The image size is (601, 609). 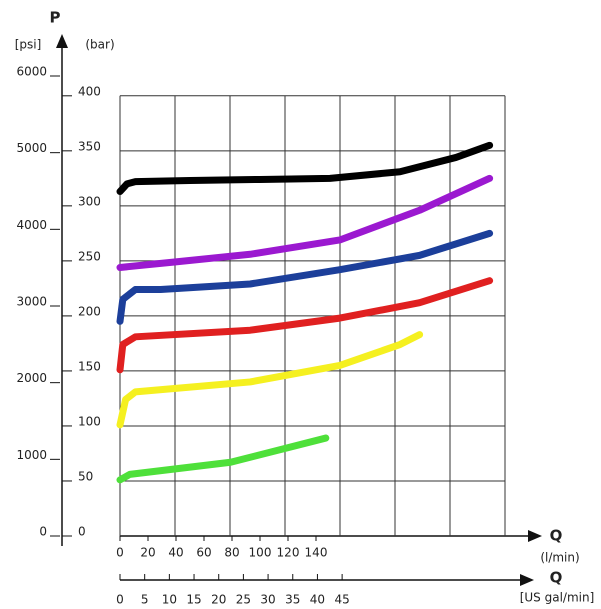 What do you see at coordinates (147, 553) in the screenshot?
I see `x-tick-label: 20` at bounding box center [147, 553].